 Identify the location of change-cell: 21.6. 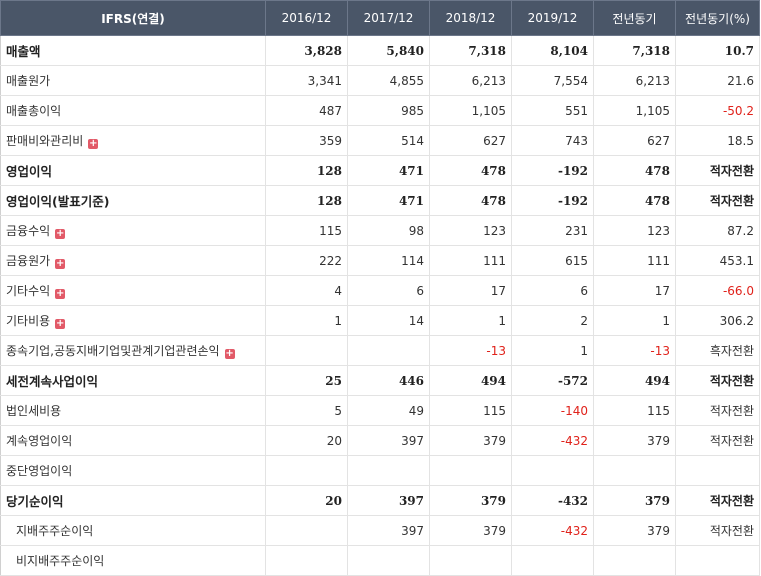
(717, 80).